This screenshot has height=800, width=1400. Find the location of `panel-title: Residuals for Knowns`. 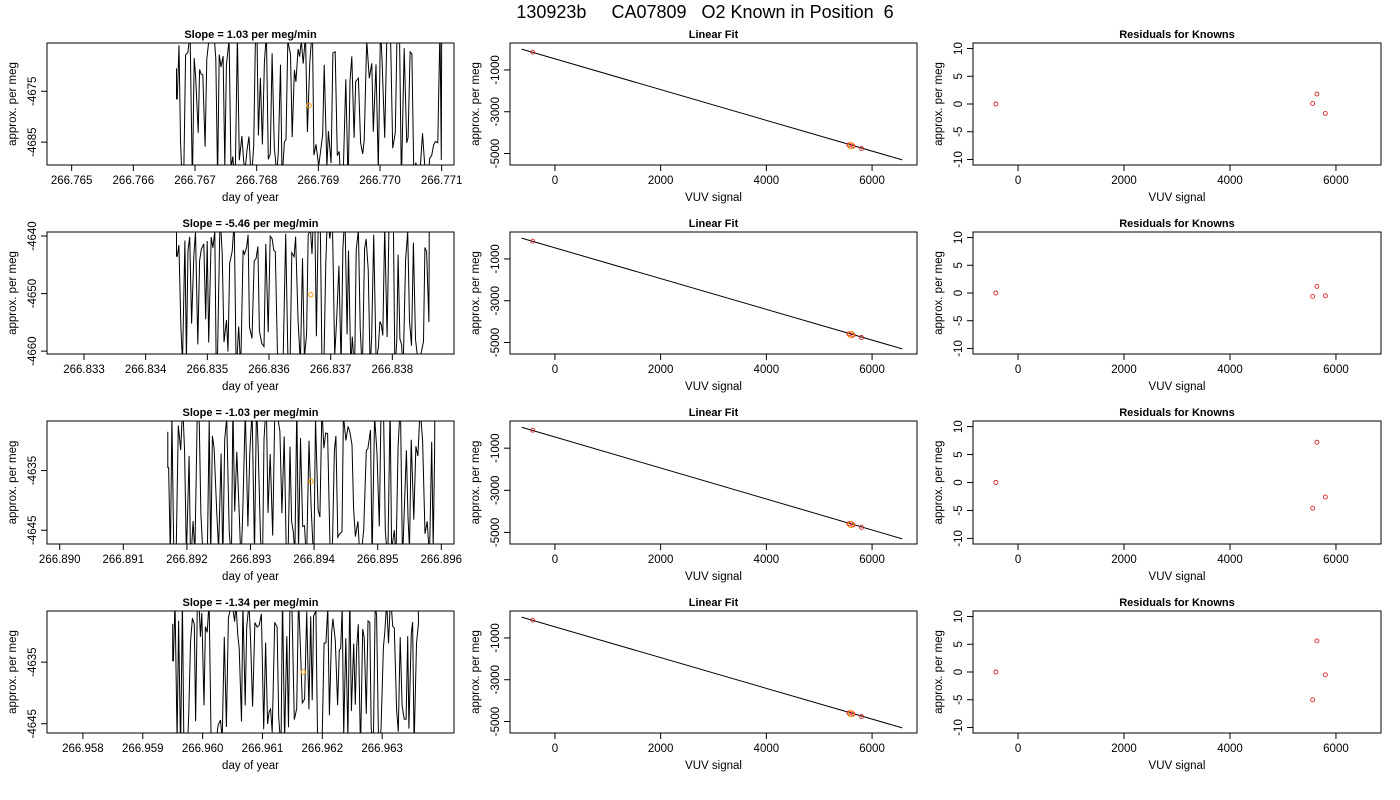

panel-title: Residuals for Knowns is located at coordinates (1177, 603).